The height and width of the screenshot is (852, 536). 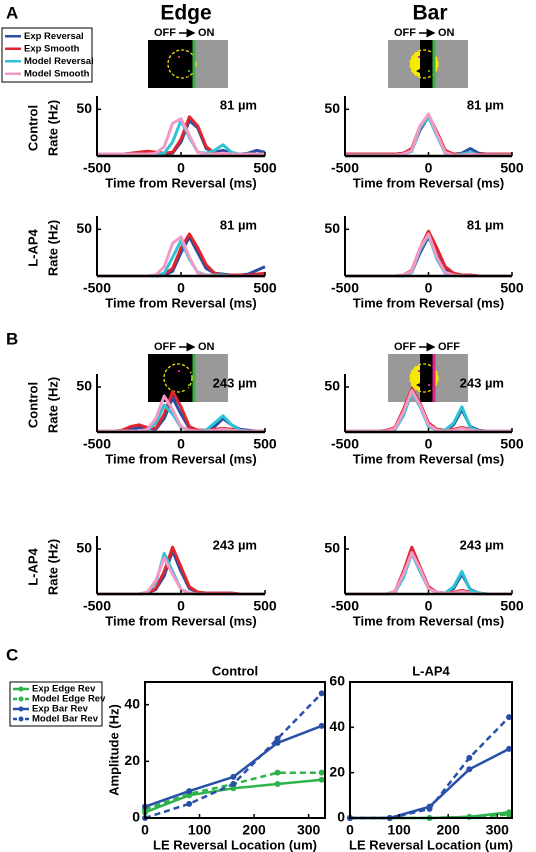 What do you see at coordinates (69, 699) in the screenshot?
I see `legend-label: Model Edge Rev` at bounding box center [69, 699].